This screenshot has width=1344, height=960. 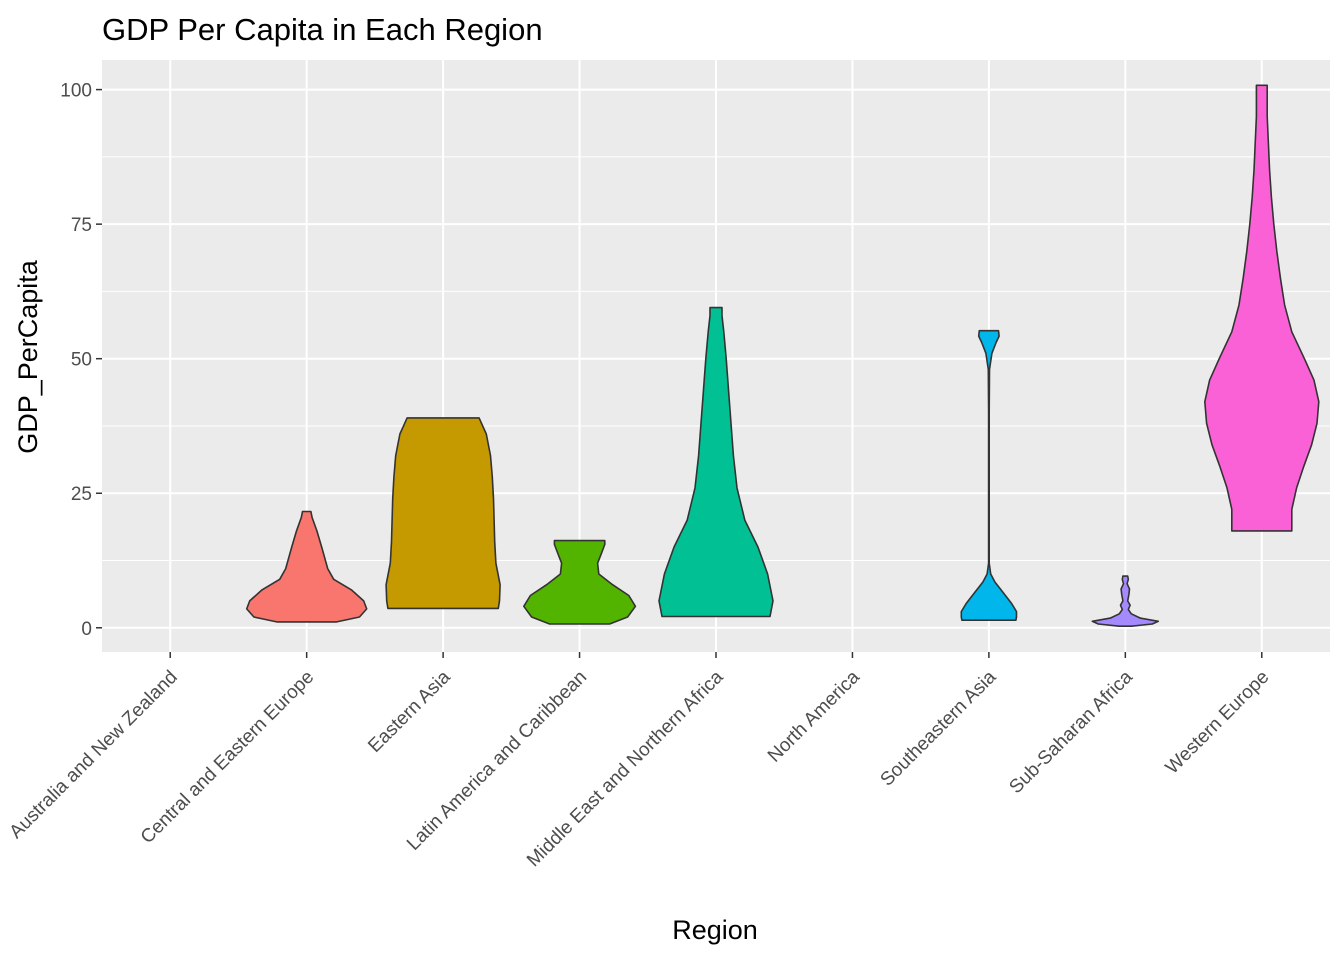 I want to click on violin-latin-america-and-caribbean, so click(x=580, y=582).